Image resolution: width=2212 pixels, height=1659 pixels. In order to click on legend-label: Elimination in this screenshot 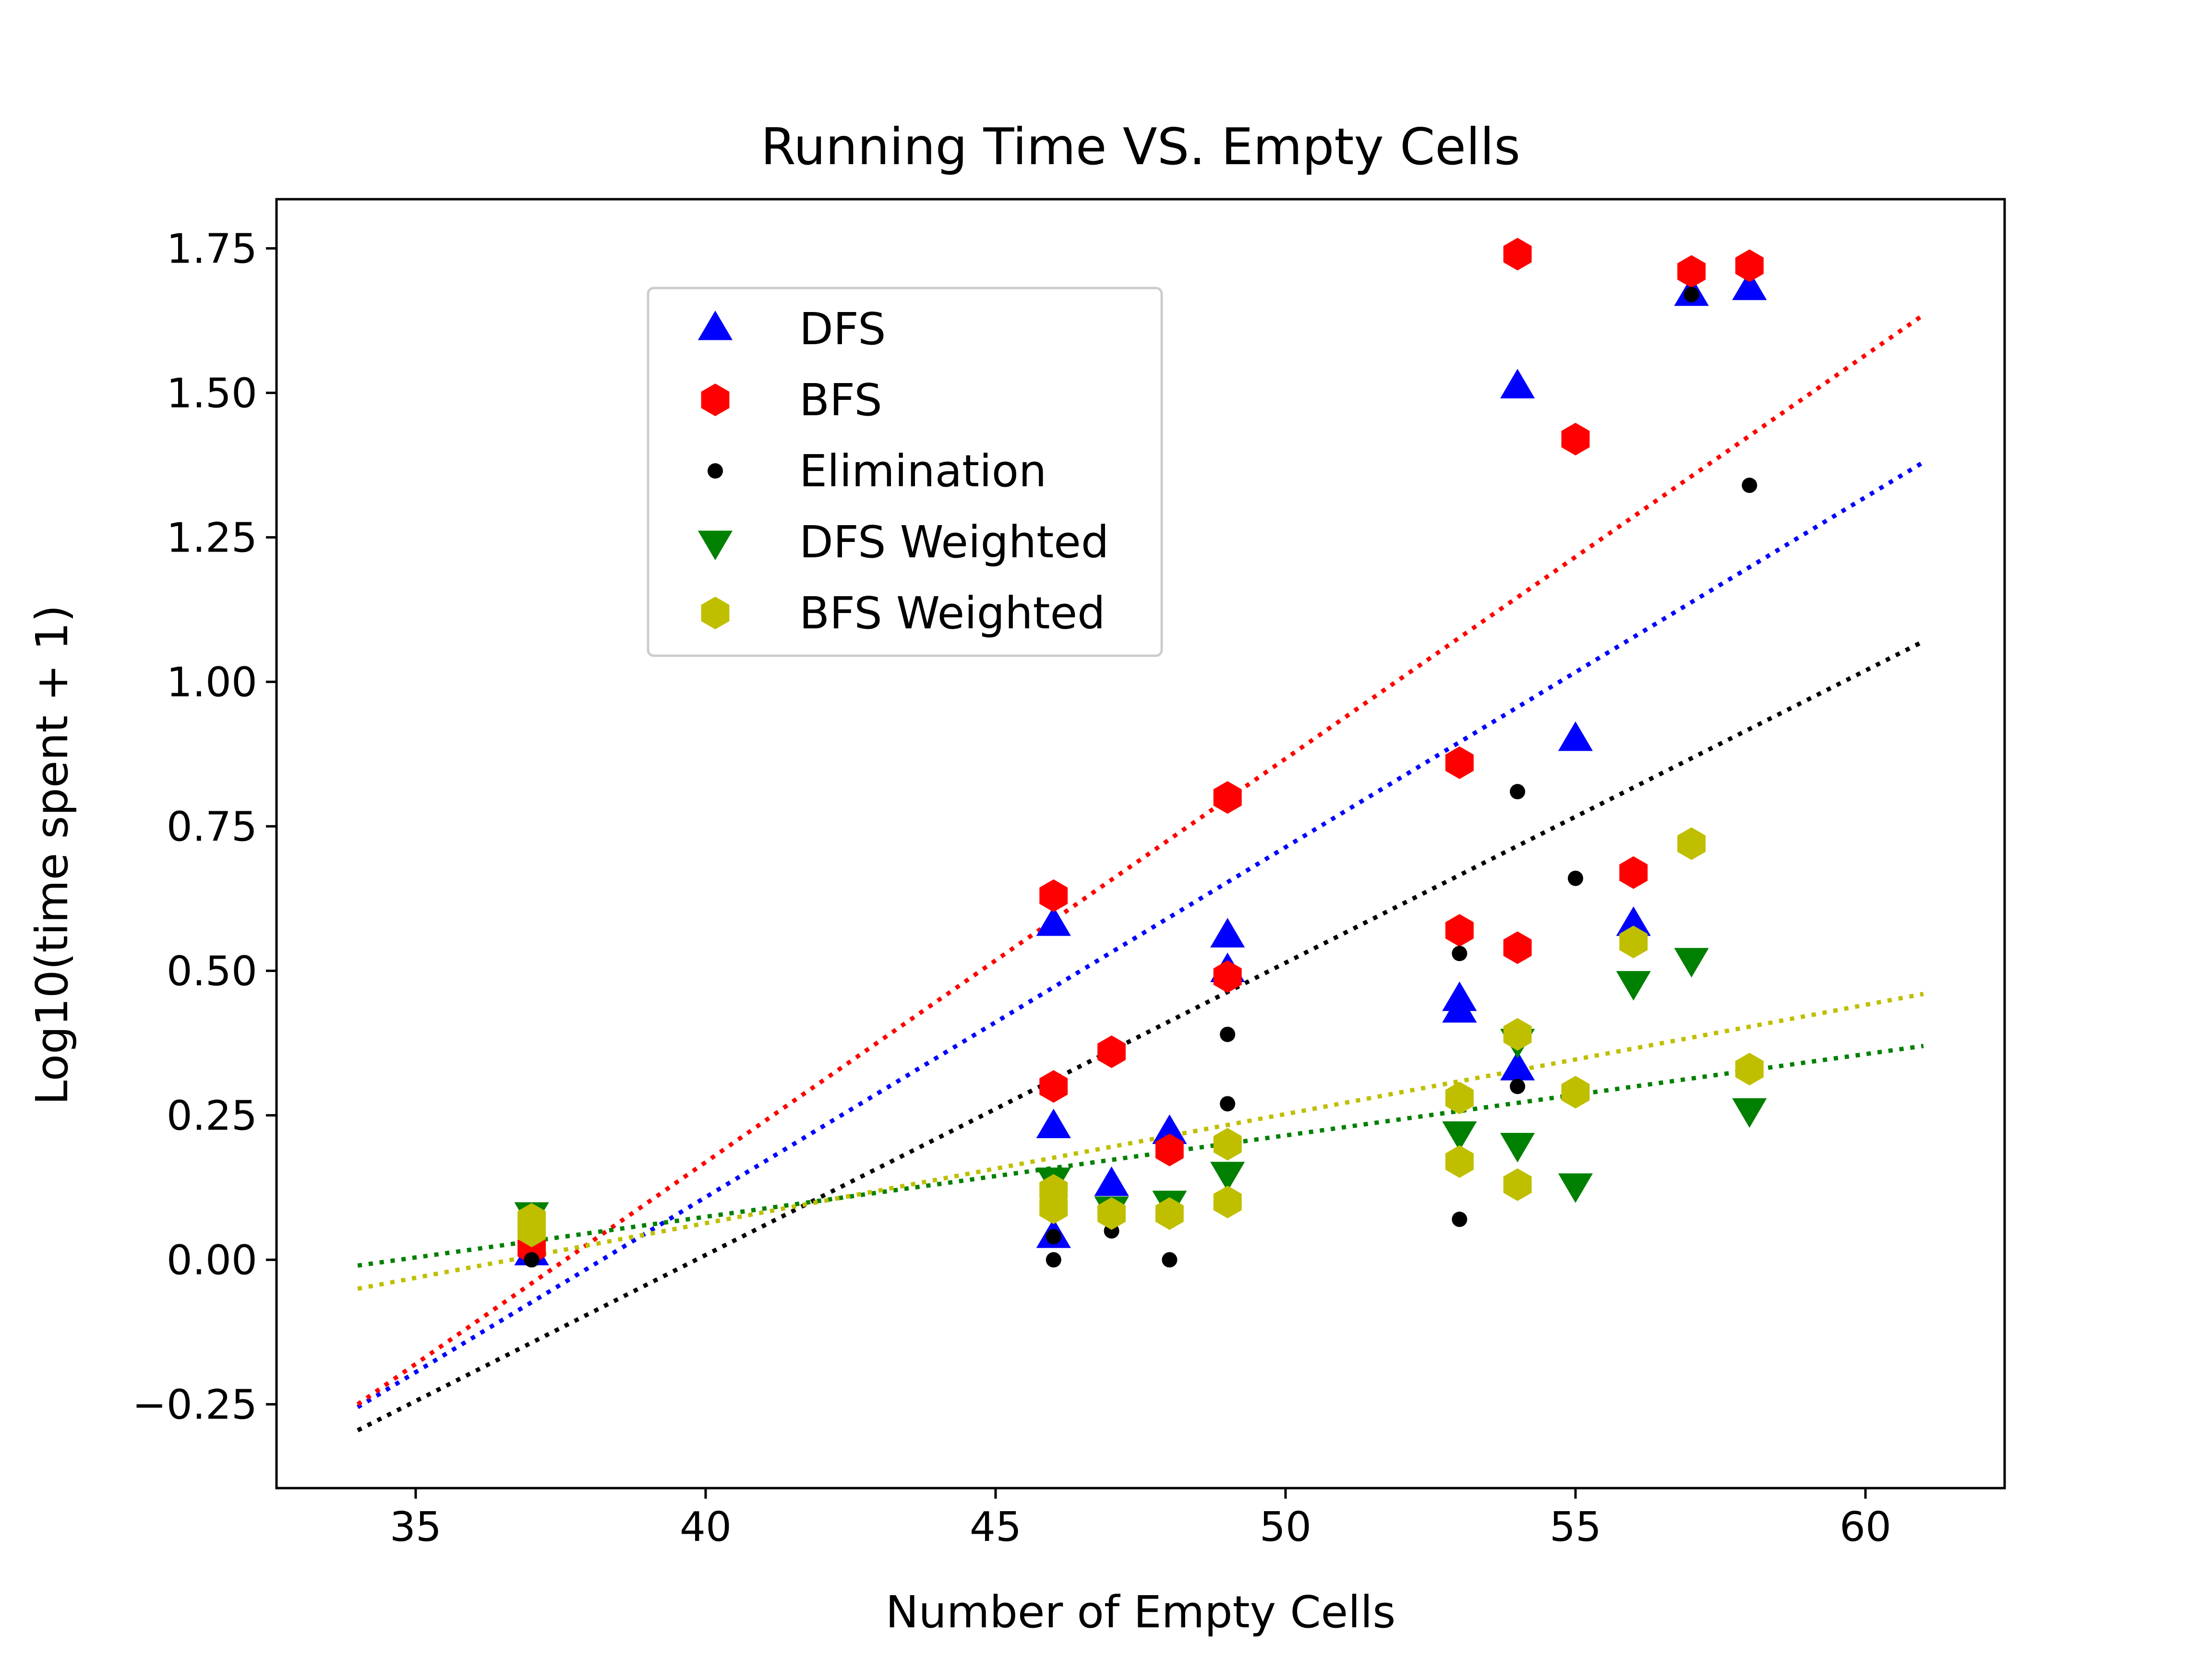, I will do `click(922, 471)`.